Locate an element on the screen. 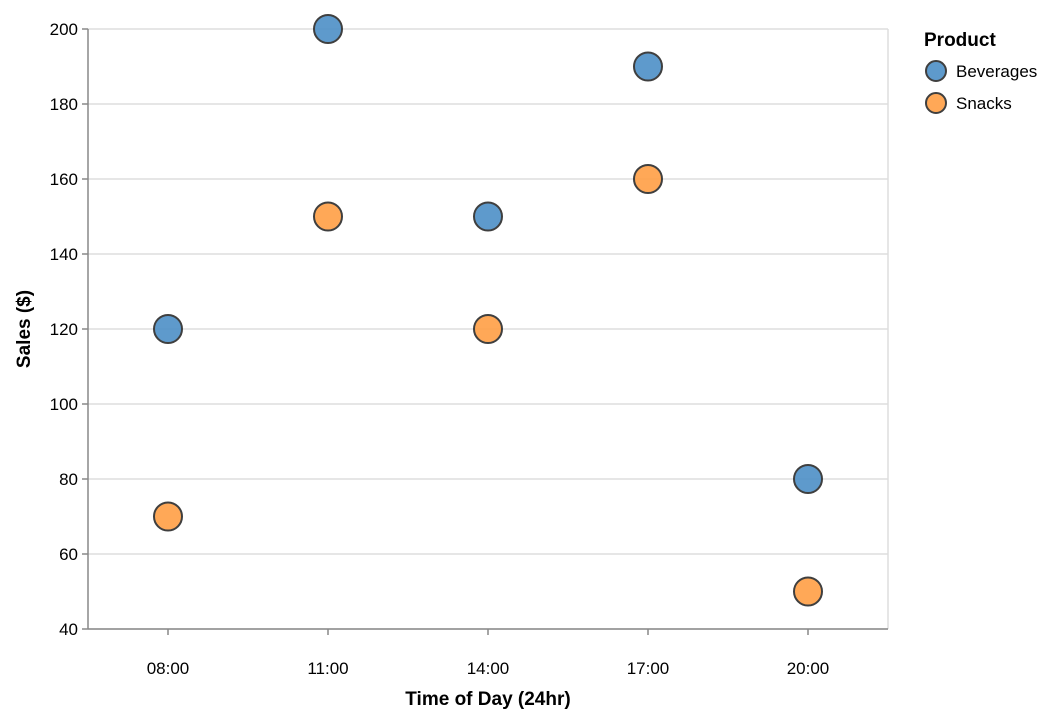 Image resolution: width=1062 pixels, height=723 pixels. legend-items: Beverages Snacks is located at coordinates (981, 87).